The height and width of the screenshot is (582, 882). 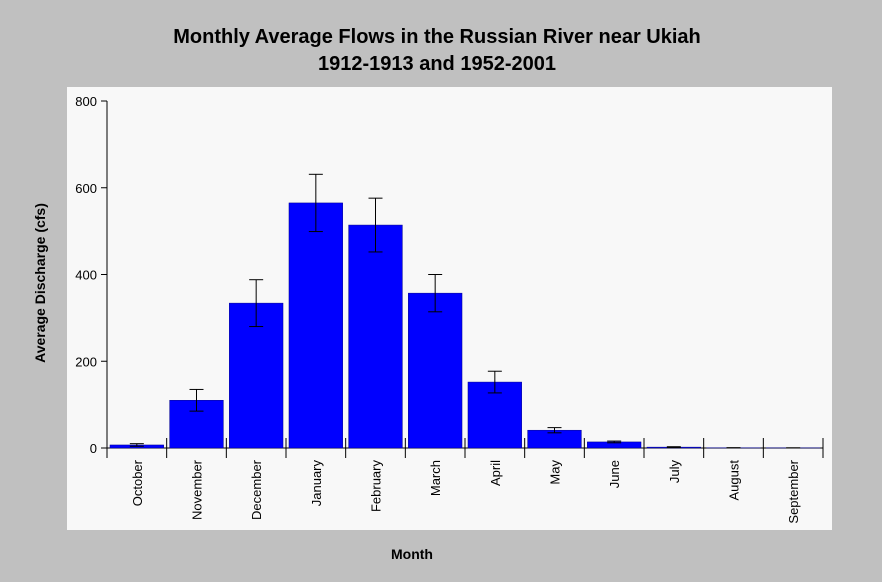 What do you see at coordinates (86, 361) in the screenshot?
I see `y-tick-label: 200` at bounding box center [86, 361].